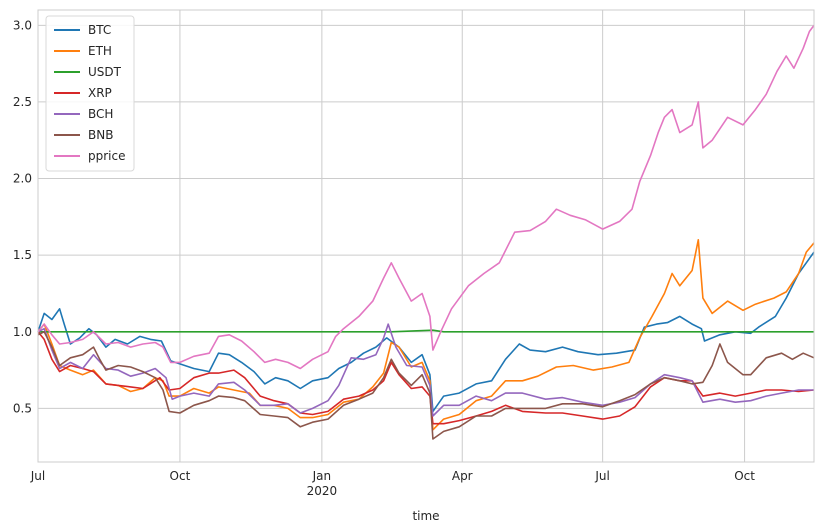 The width and height of the screenshot is (824, 532). What do you see at coordinates (99, 30) in the screenshot?
I see `legend-label: BTC` at bounding box center [99, 30].